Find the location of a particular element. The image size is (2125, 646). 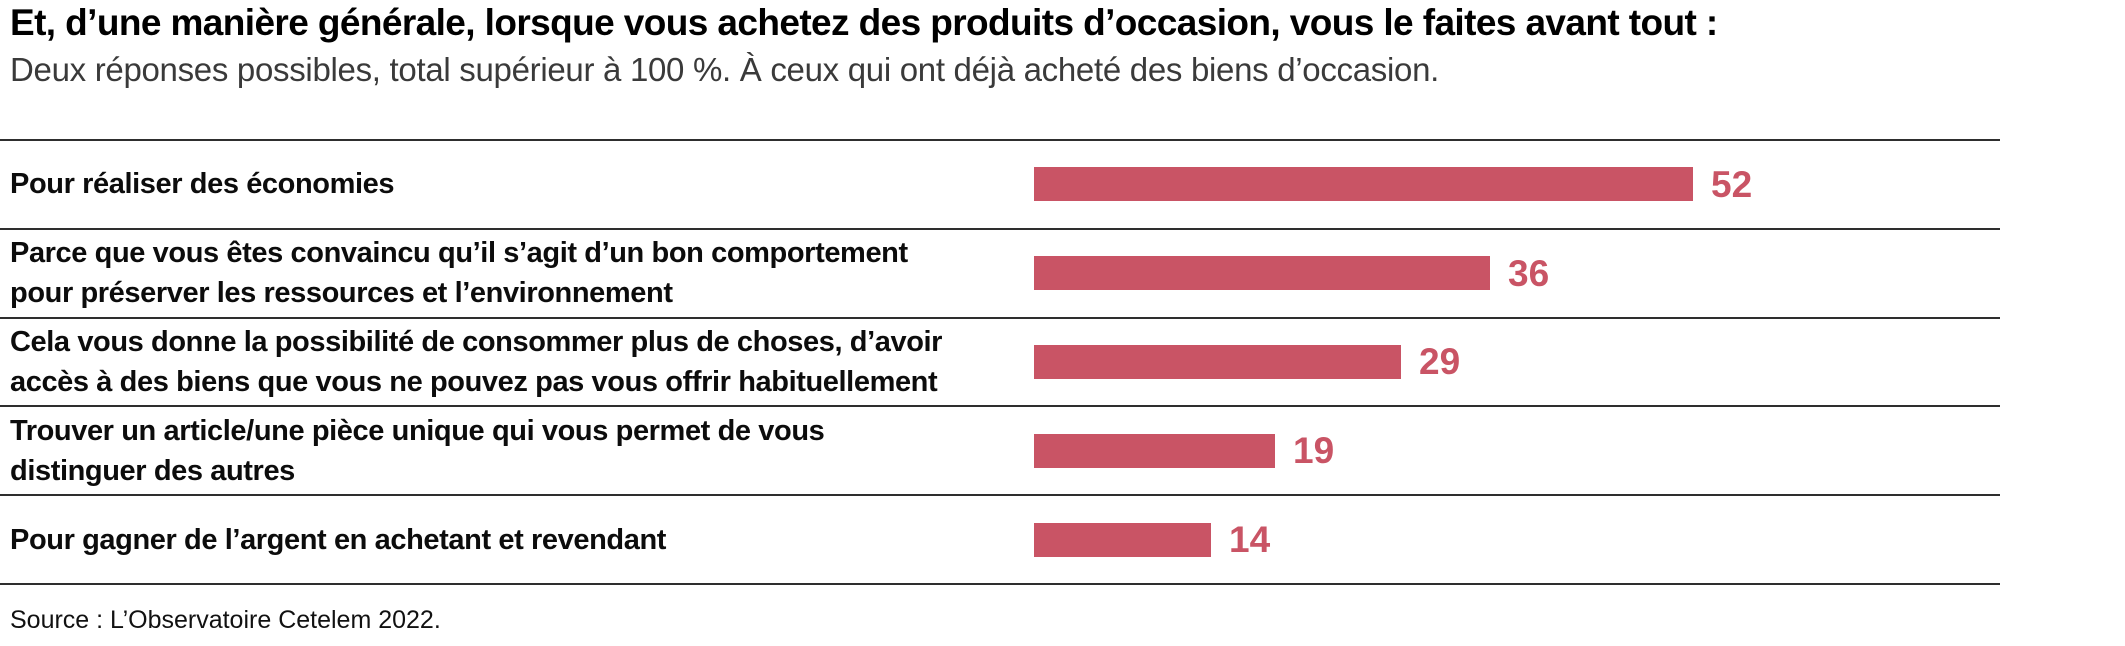

value-label: 19 is located at coordinates (1314, 451).